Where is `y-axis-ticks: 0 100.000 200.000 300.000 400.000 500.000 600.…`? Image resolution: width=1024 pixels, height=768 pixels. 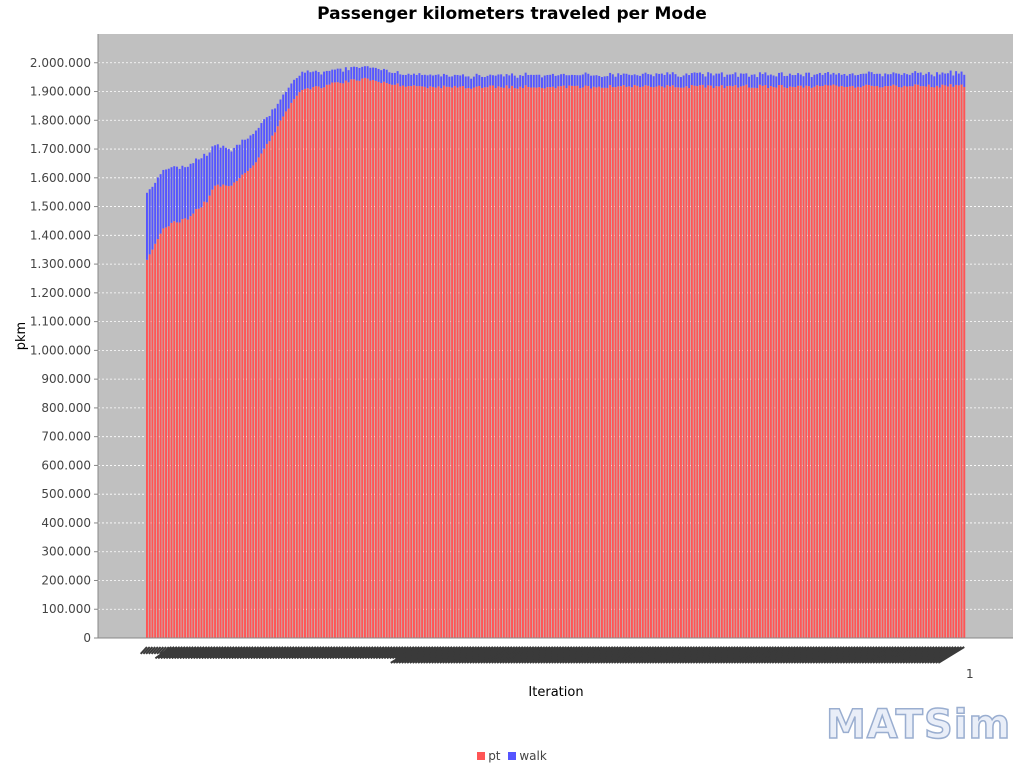 y-axis-ticks: 0 100.000 200.000 300.000 400.000 500.000 600.… is located at coordinates (64, 350).